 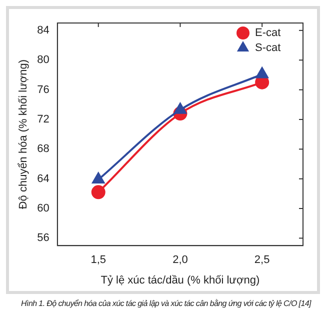 I want to click on y-axis-title: Độ chuyển hóa (% khối lượng), so click(x=24, y=134).